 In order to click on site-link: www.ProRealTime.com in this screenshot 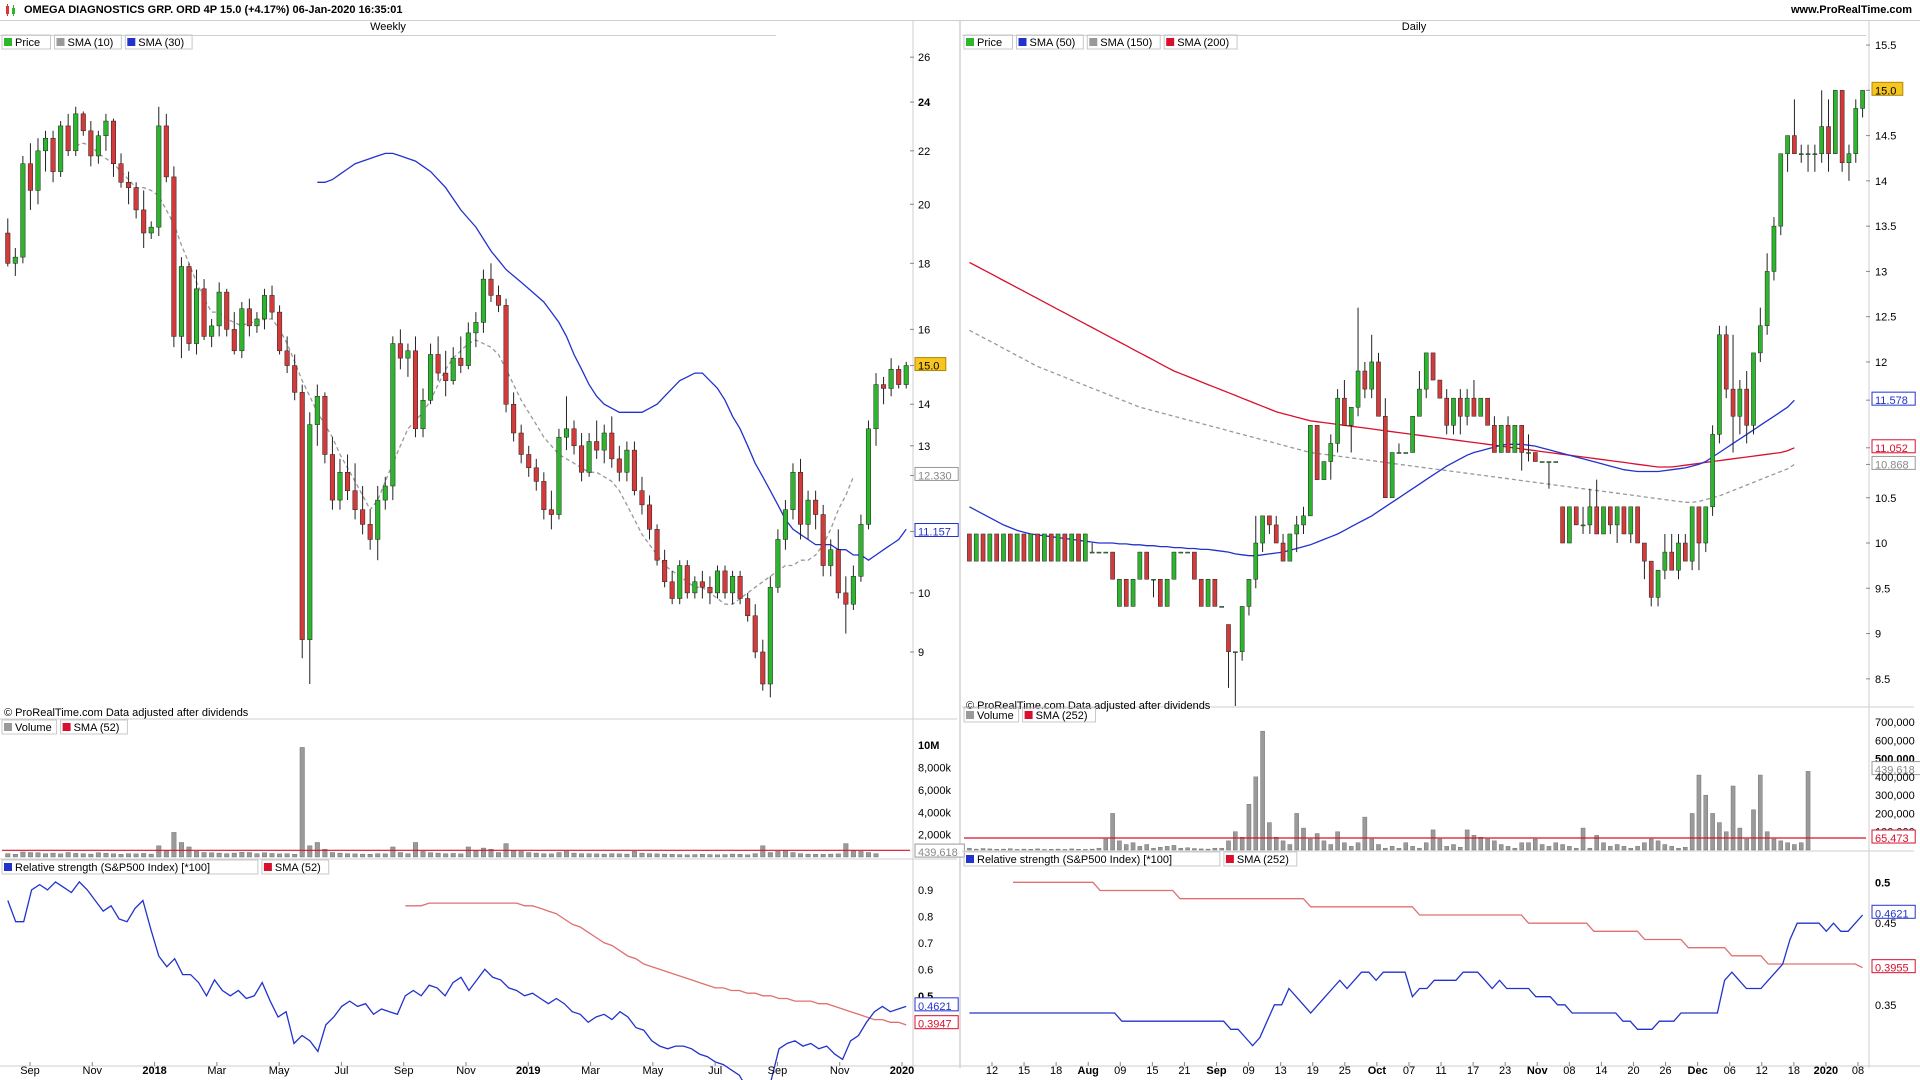, I will do `click(1851, 10)`.